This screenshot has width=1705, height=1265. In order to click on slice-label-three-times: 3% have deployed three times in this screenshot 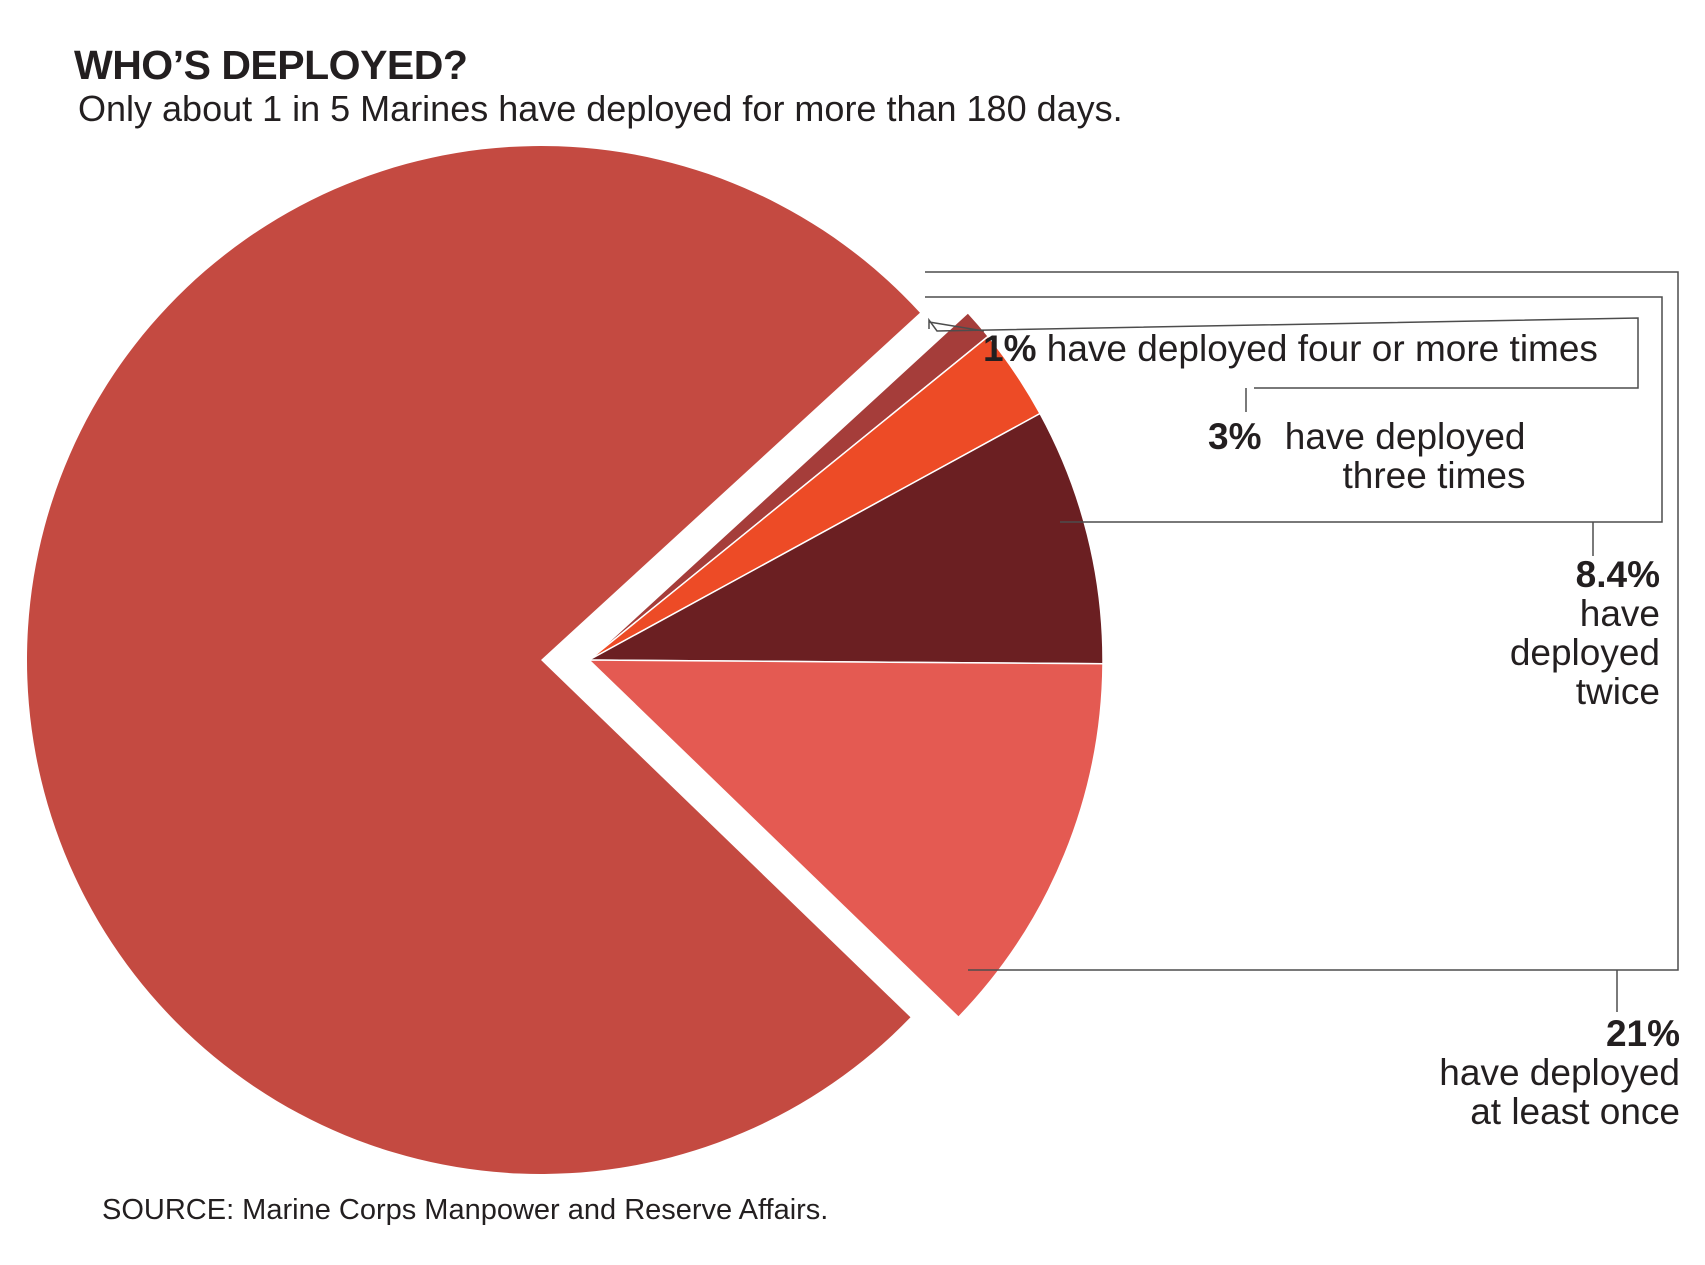, I will do `click(1368, 456)`.